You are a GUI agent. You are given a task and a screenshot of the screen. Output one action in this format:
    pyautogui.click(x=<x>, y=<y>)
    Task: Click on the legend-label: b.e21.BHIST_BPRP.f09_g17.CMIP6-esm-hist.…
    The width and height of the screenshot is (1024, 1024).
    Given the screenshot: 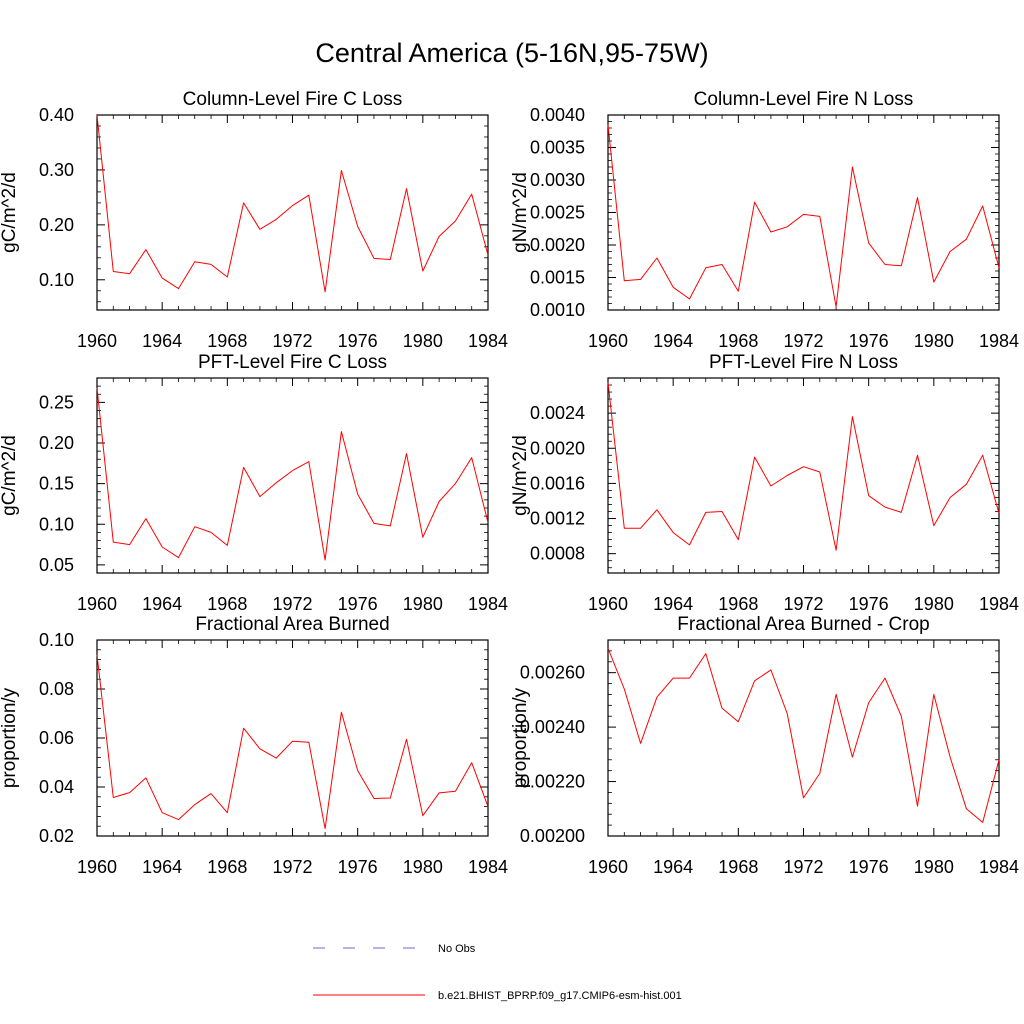 What is the action you would take?
    pyautogui.click(x=560, y=996)
    